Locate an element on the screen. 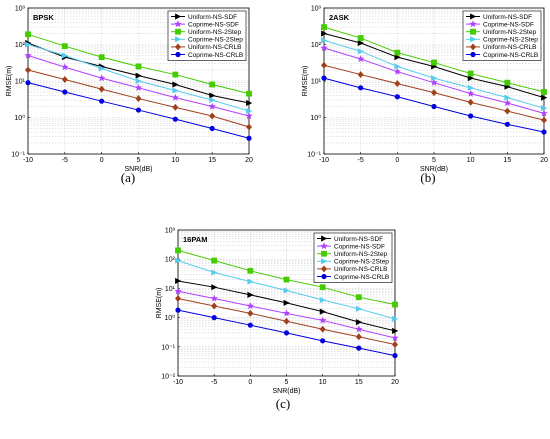  series-uniform-ns-sdf is located at coordinates (434, 65).